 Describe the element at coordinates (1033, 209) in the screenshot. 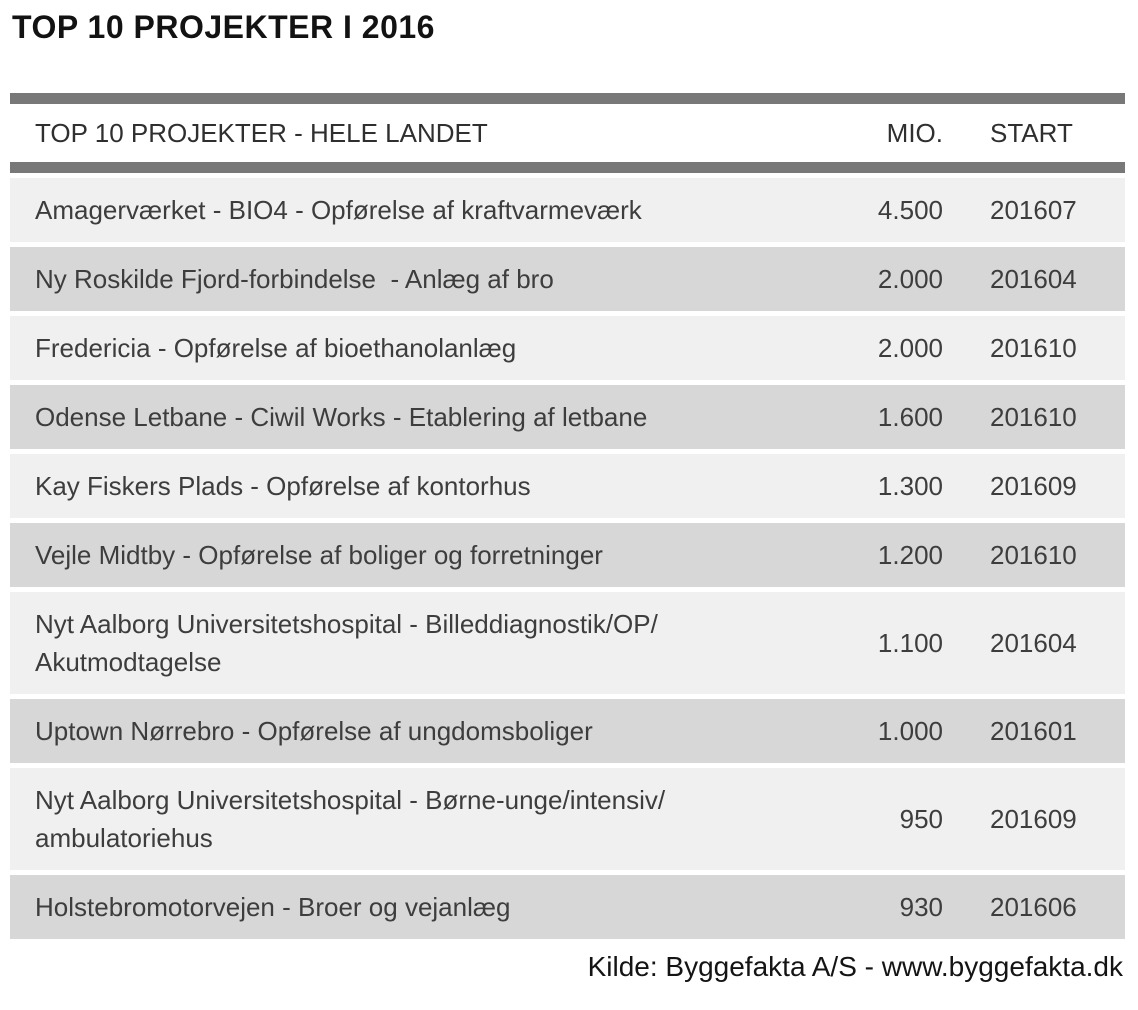

I see `start-value: 201607` at that location.